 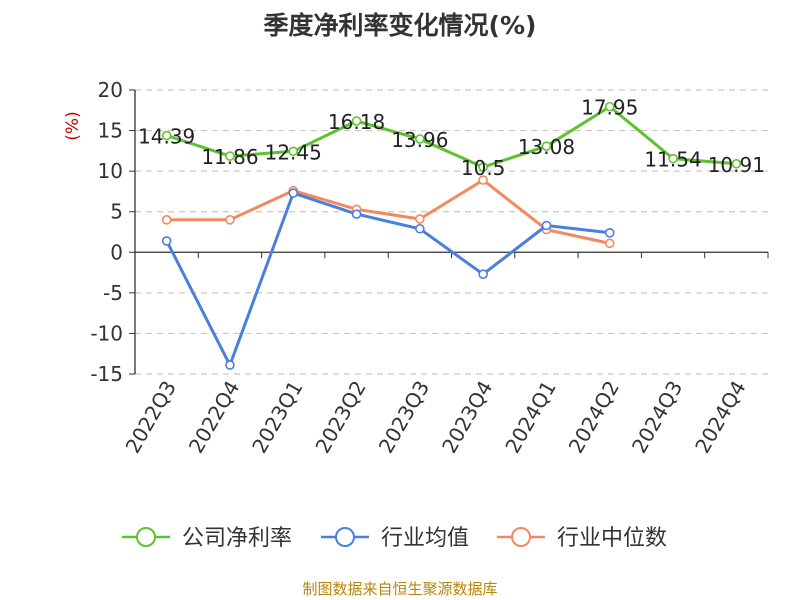 I want to click on data-label: 14.39, so click(x=166, y=137).